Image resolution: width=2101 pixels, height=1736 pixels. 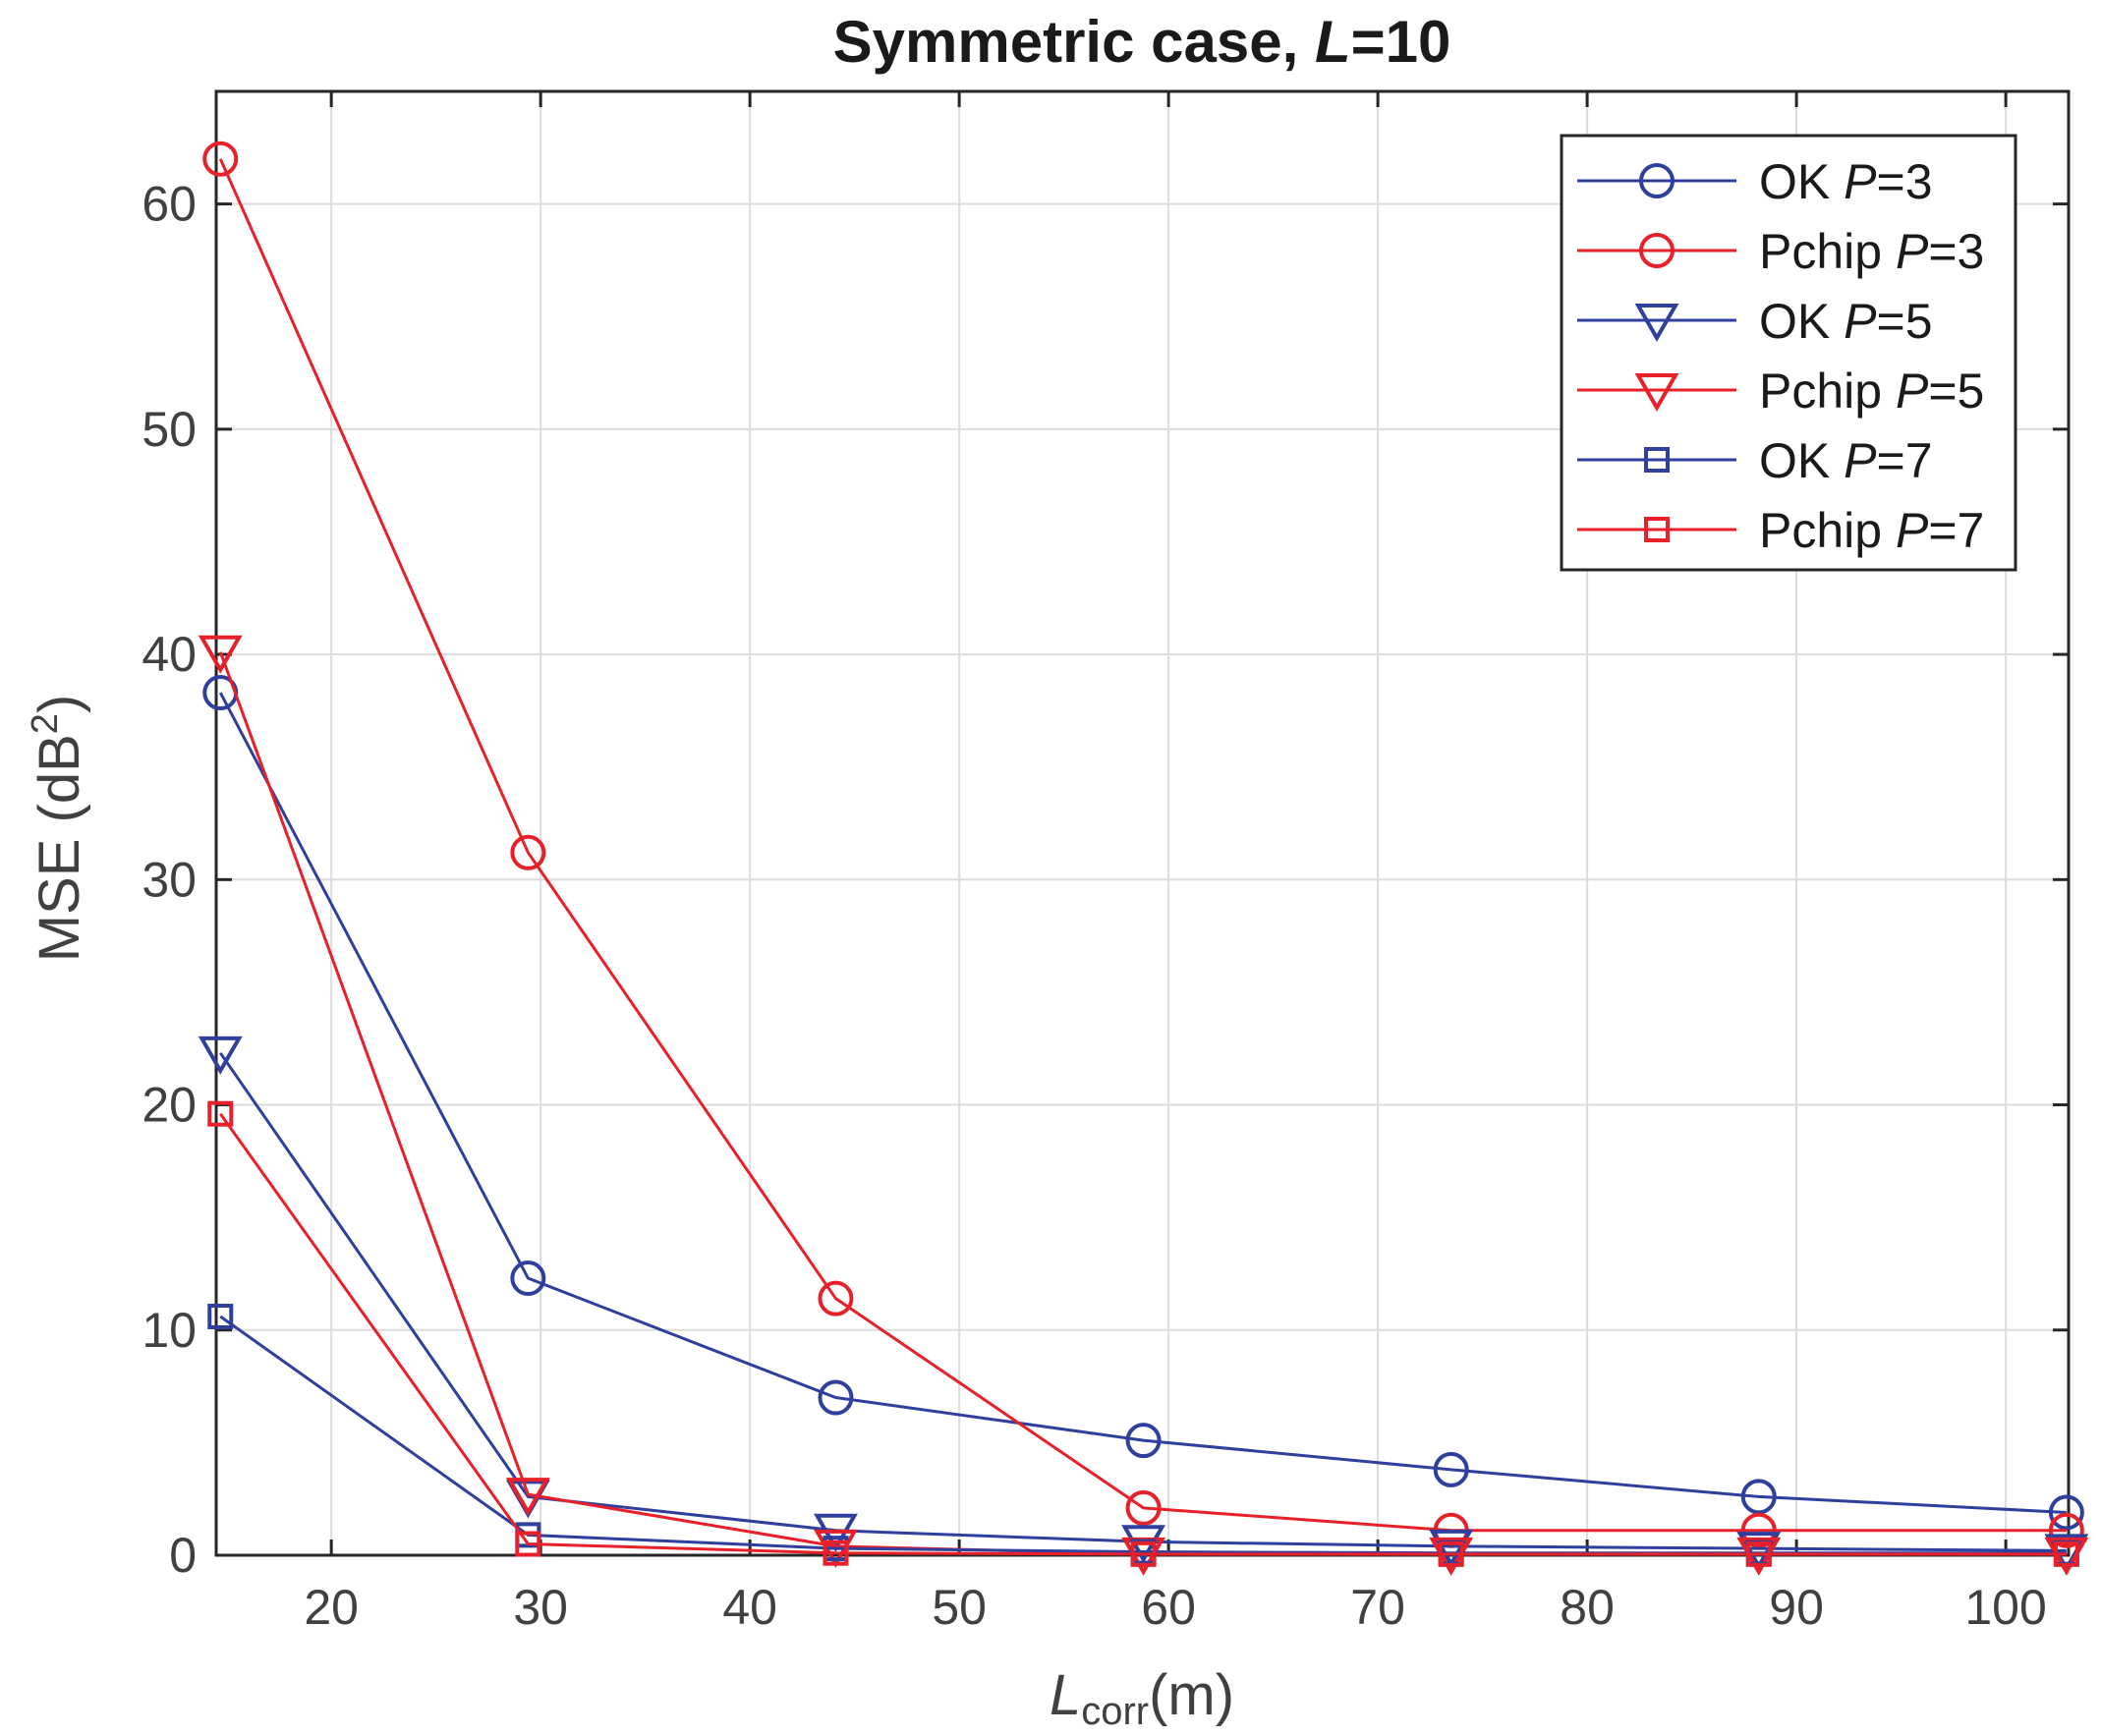 I want to click on legend-label: OK P=5, so click(x=1846, y=321).